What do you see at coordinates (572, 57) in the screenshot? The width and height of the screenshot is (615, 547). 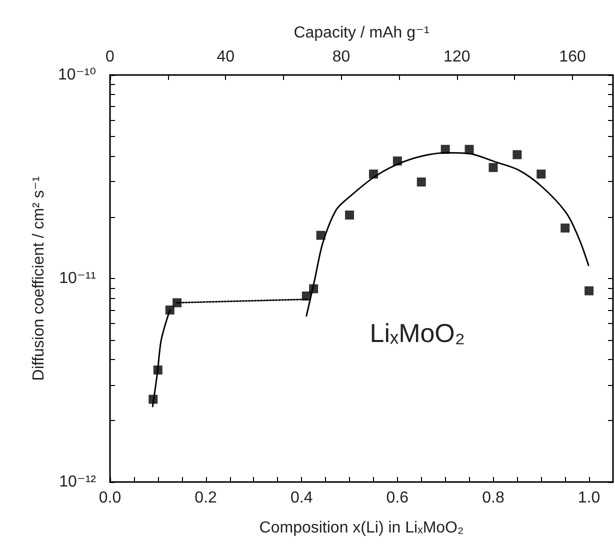 I see `x2-tick-label: 160` at bounding box center [572, 57].